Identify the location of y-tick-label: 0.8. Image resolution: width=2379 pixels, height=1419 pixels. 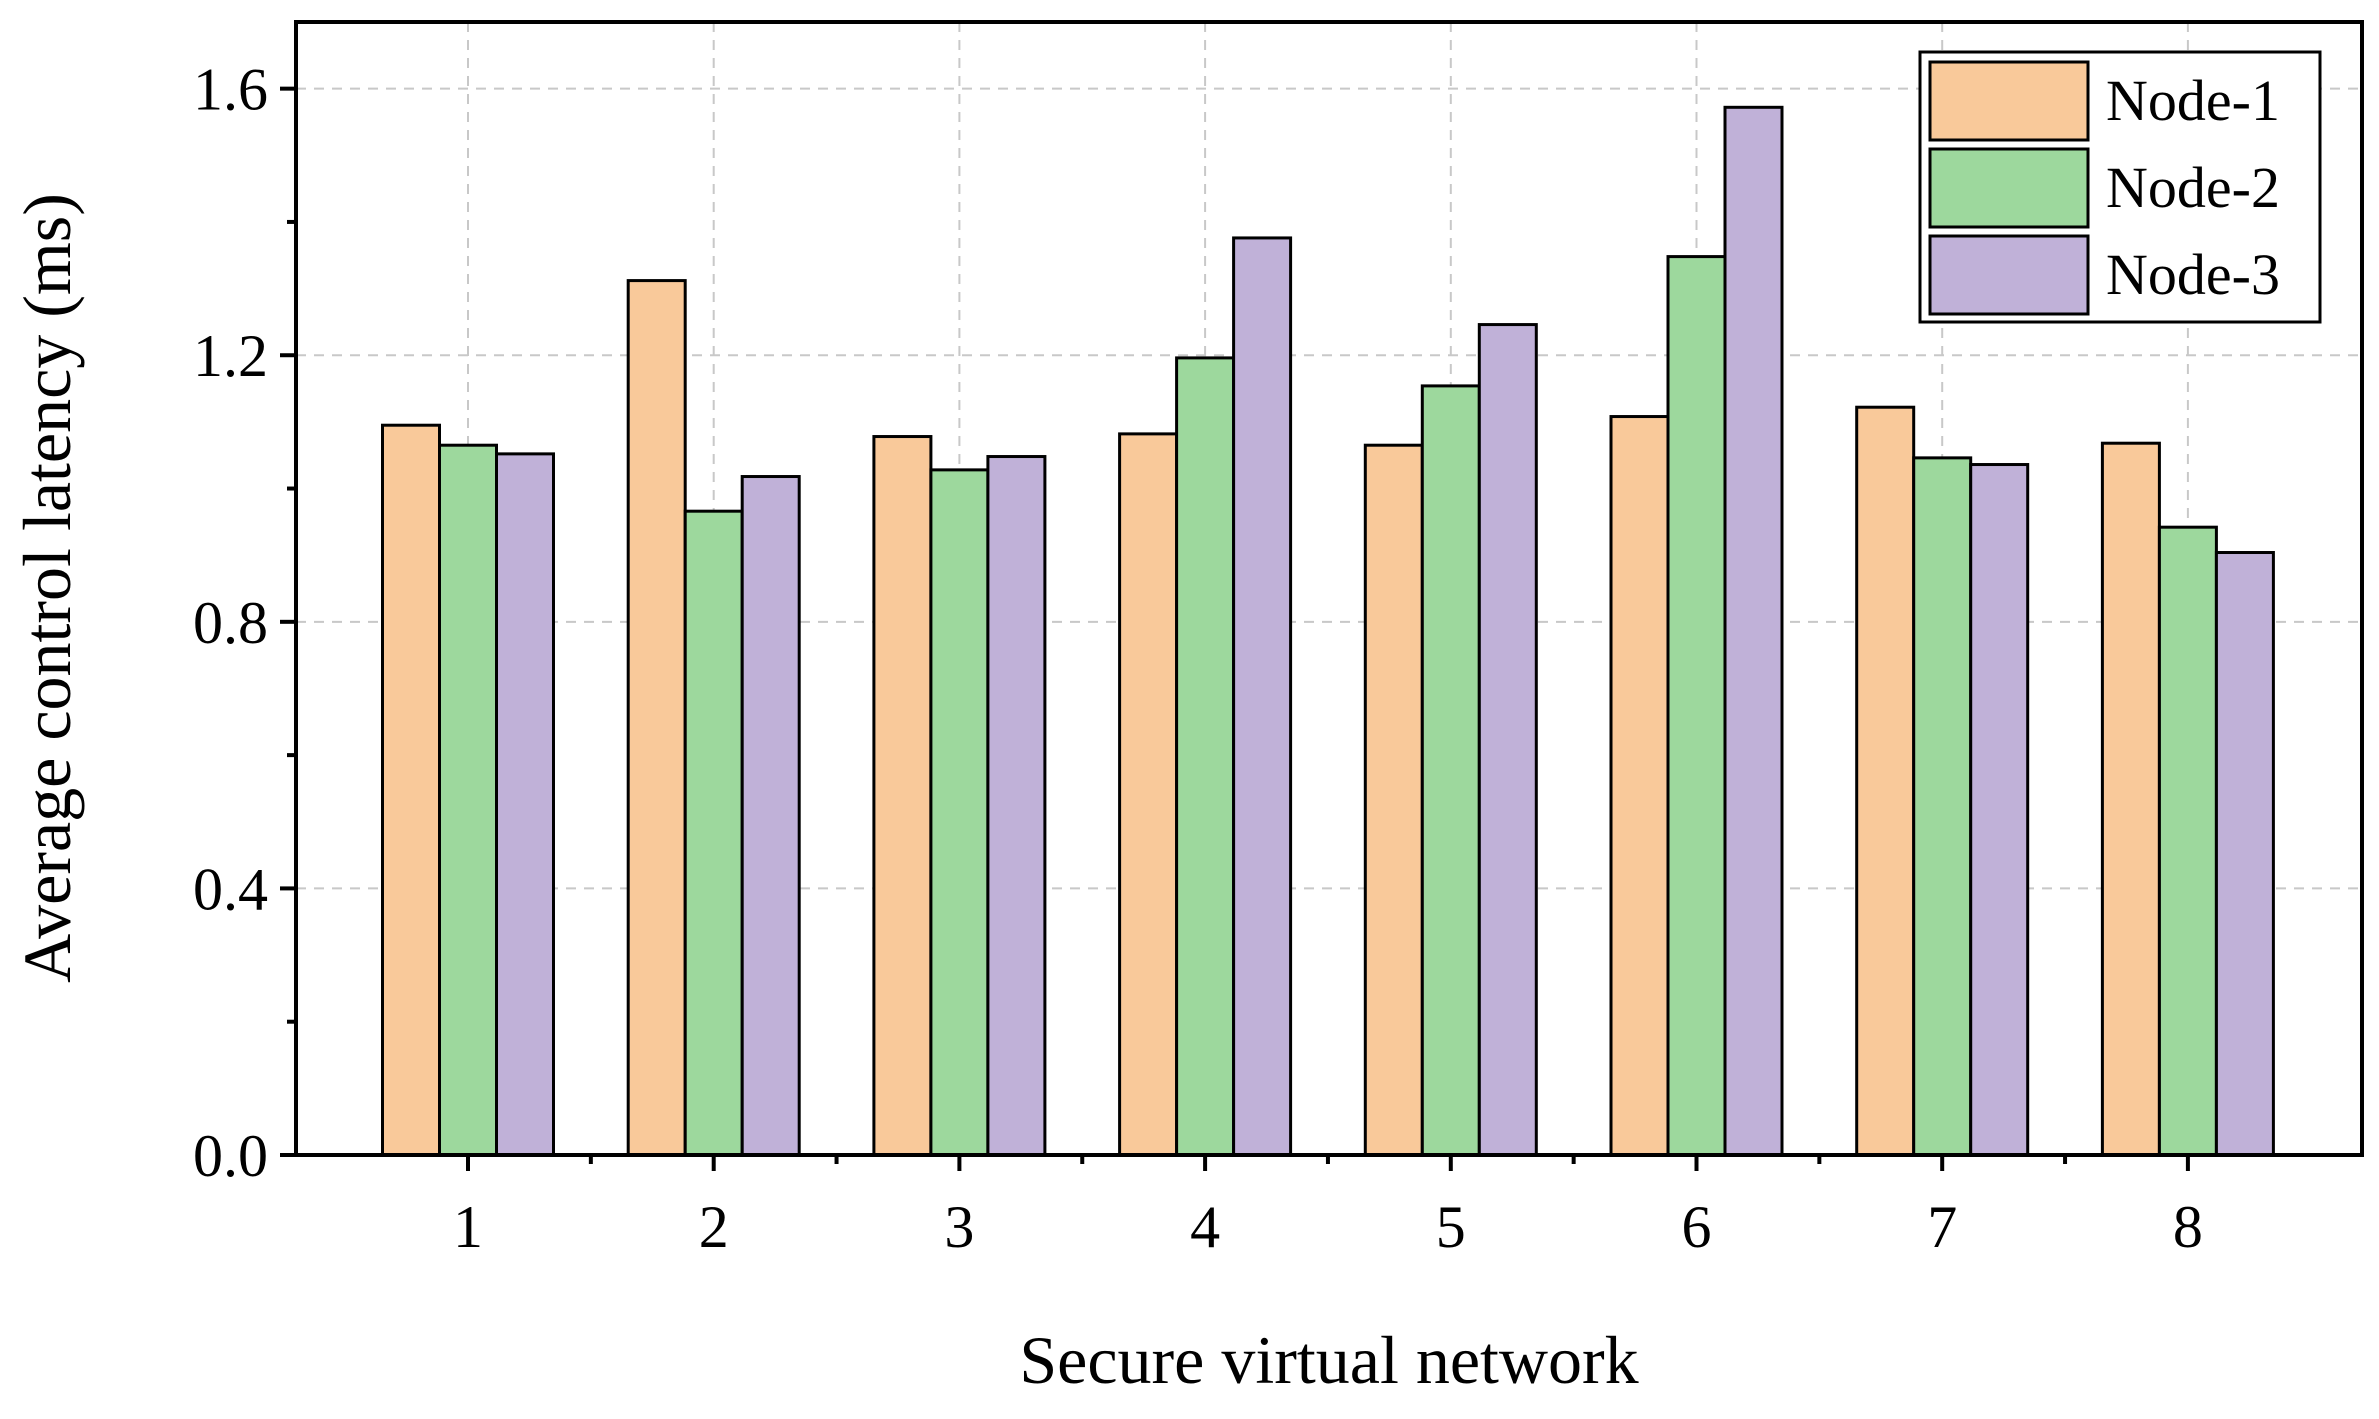
(230, 623).